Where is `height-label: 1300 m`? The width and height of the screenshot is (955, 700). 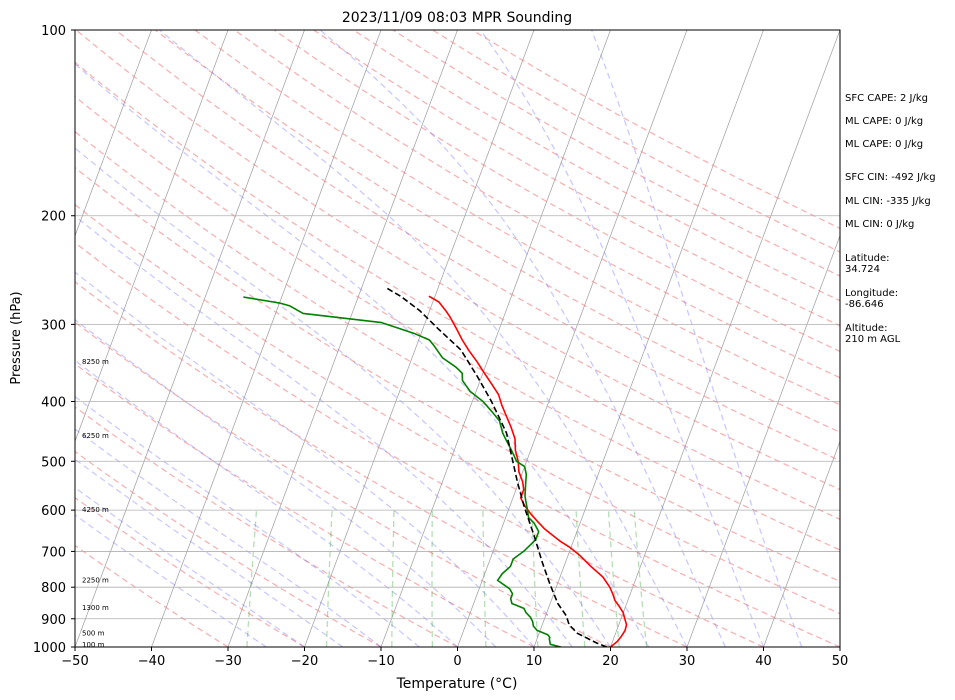 height-label: 1300 m is located at coordinates (95, 608).